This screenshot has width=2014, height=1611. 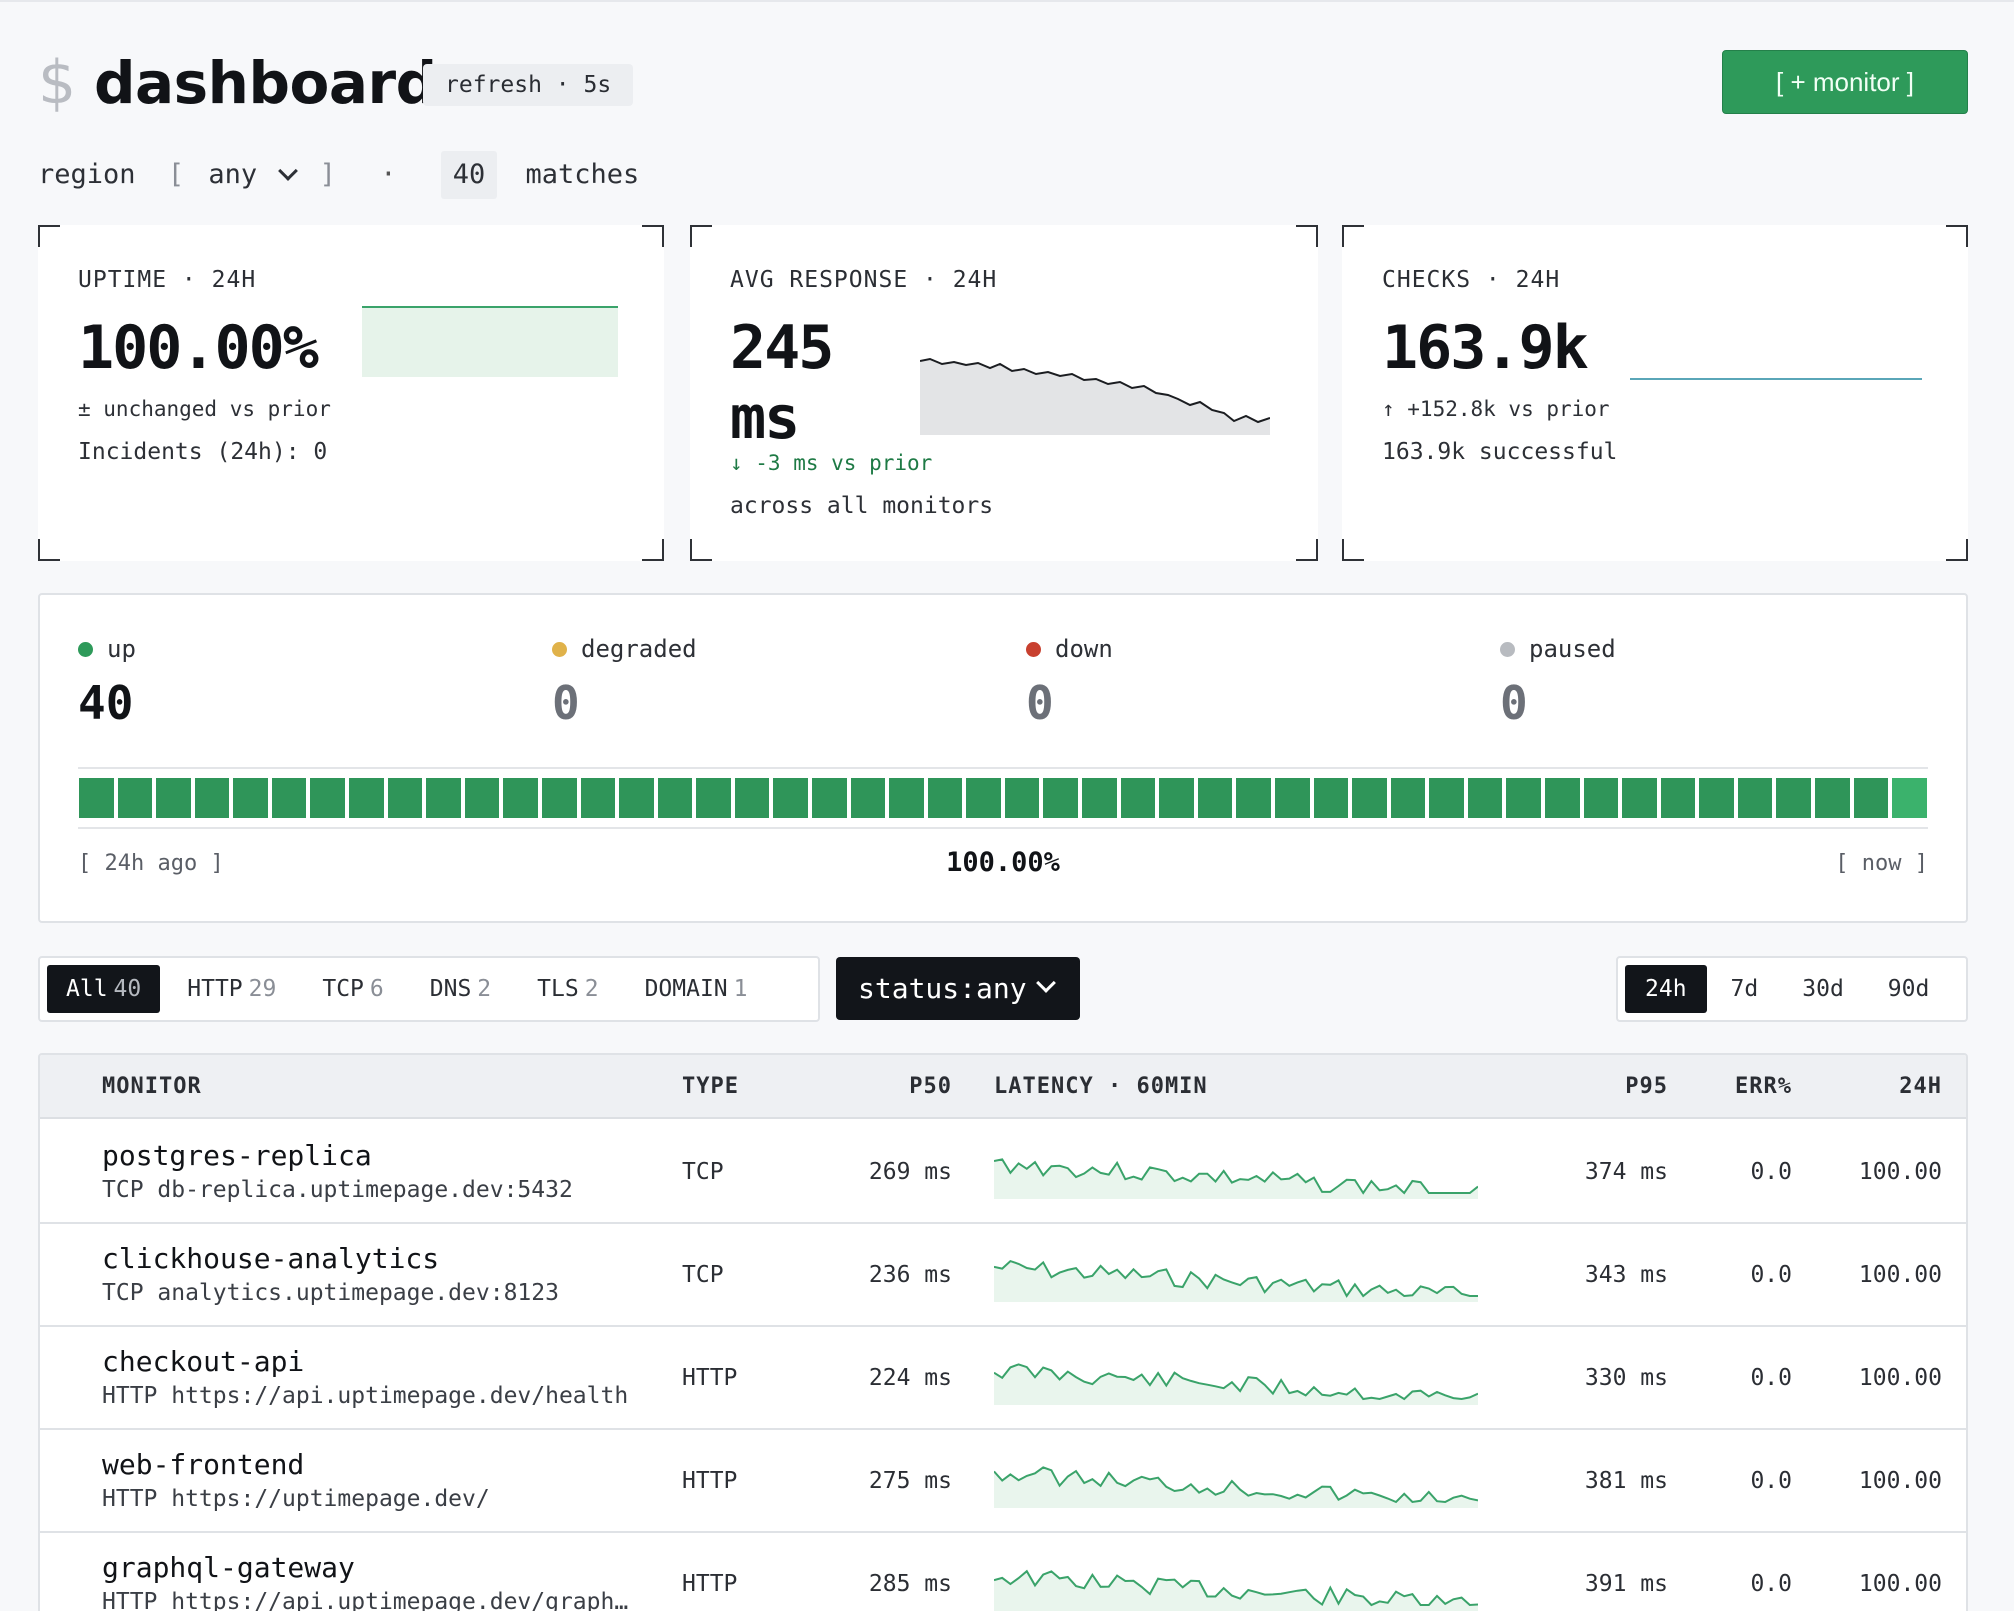 I want to click on status-up: up 40, so click(x=107, y=682).